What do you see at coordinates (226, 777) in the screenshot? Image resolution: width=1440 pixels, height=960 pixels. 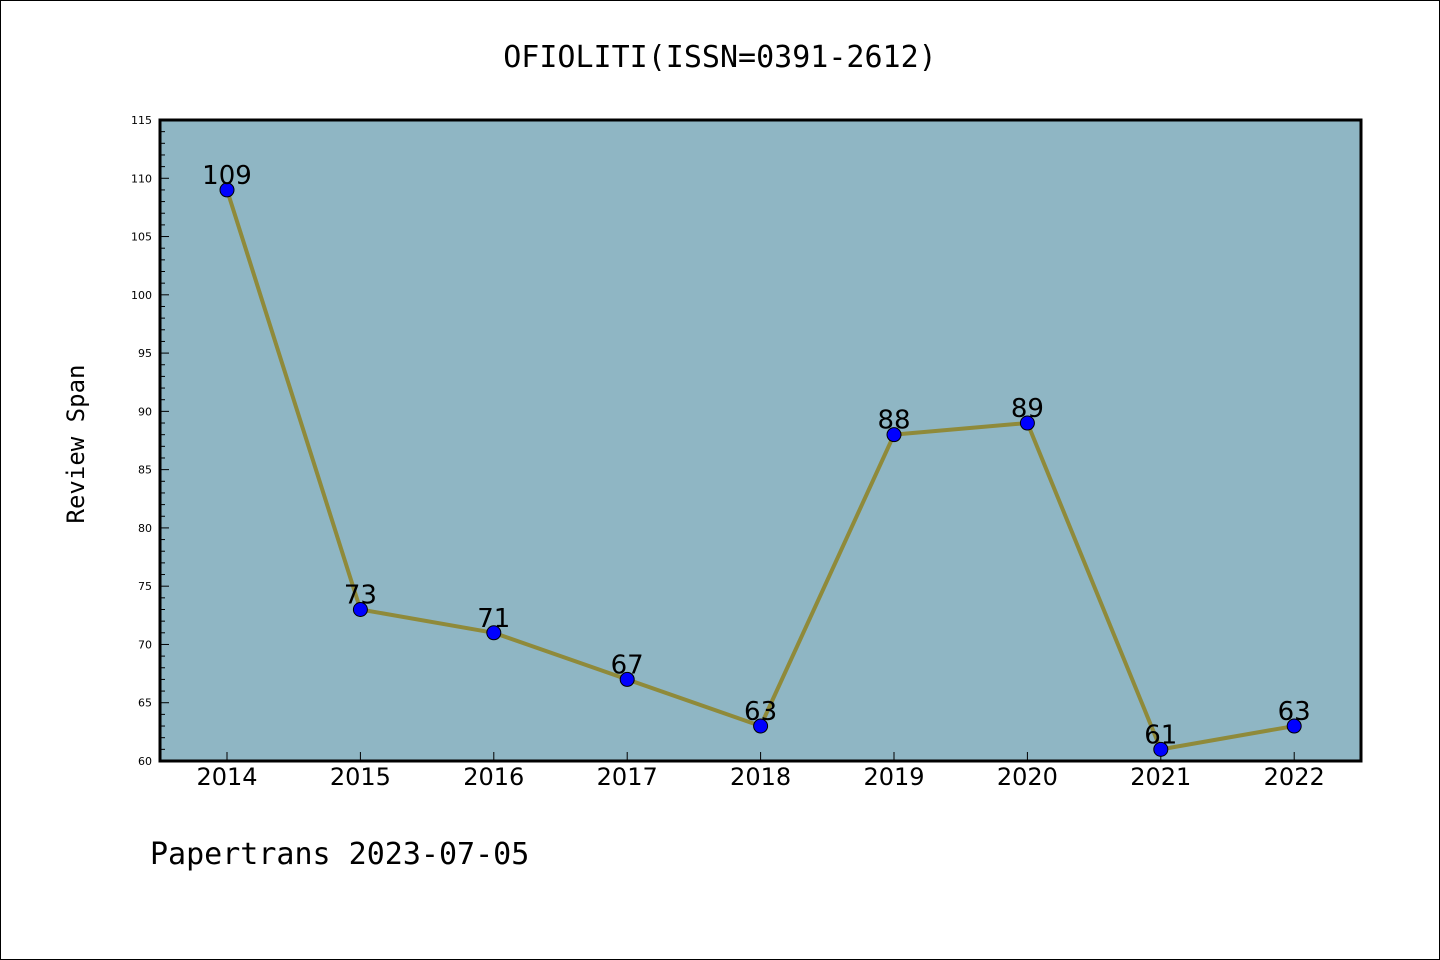 I see `x-tick-label: 2014` at bounding box center [226, 777].